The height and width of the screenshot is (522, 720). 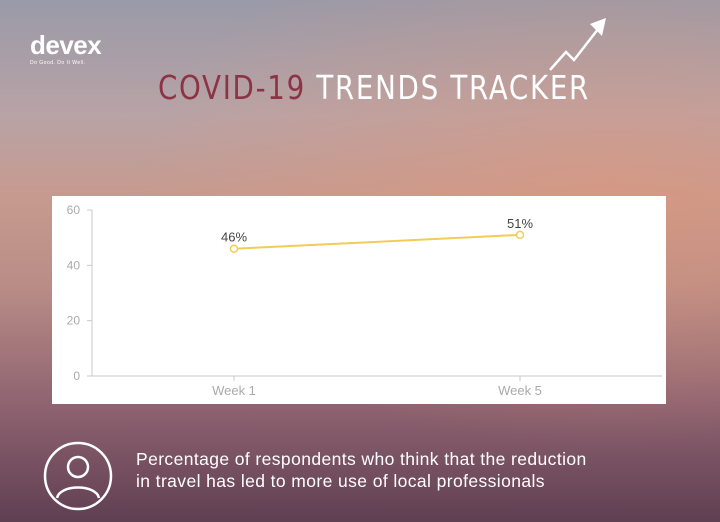 I want to click on y-tick-label: 20, so click(x=74, y=321).